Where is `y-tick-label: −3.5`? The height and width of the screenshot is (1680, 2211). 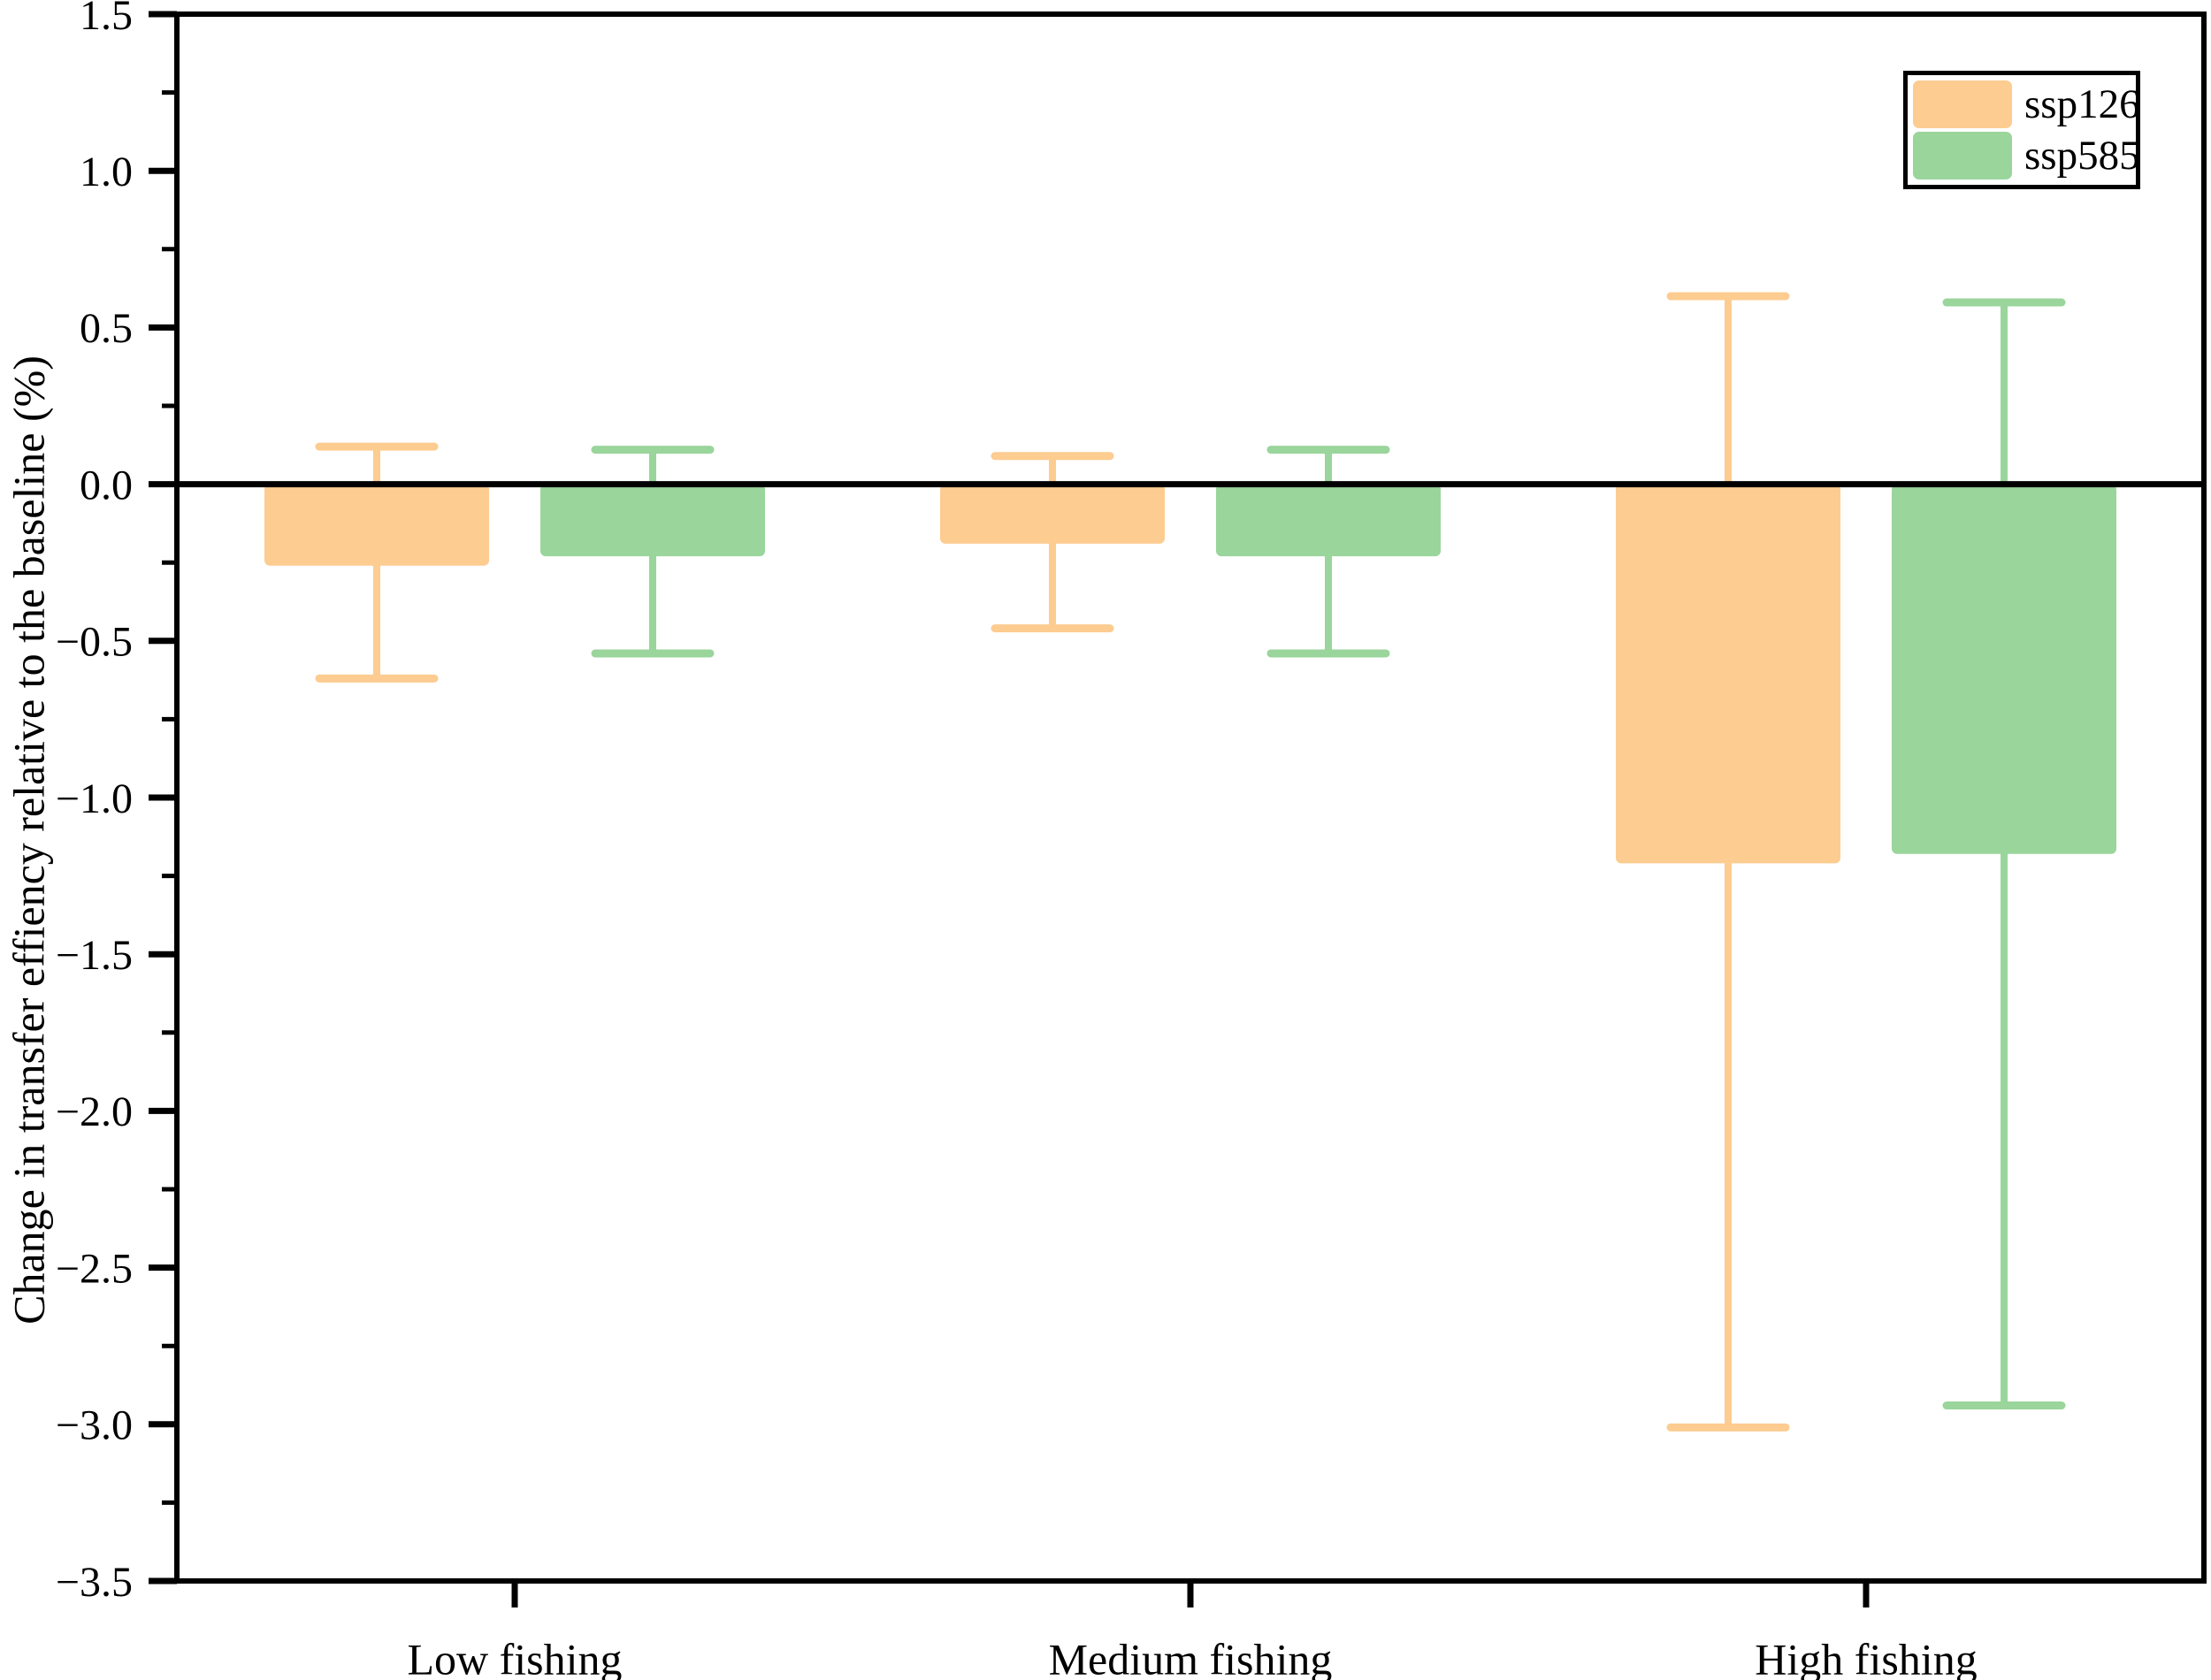 y-tick-label: −3.5 is located at coordinates (94, 1582).